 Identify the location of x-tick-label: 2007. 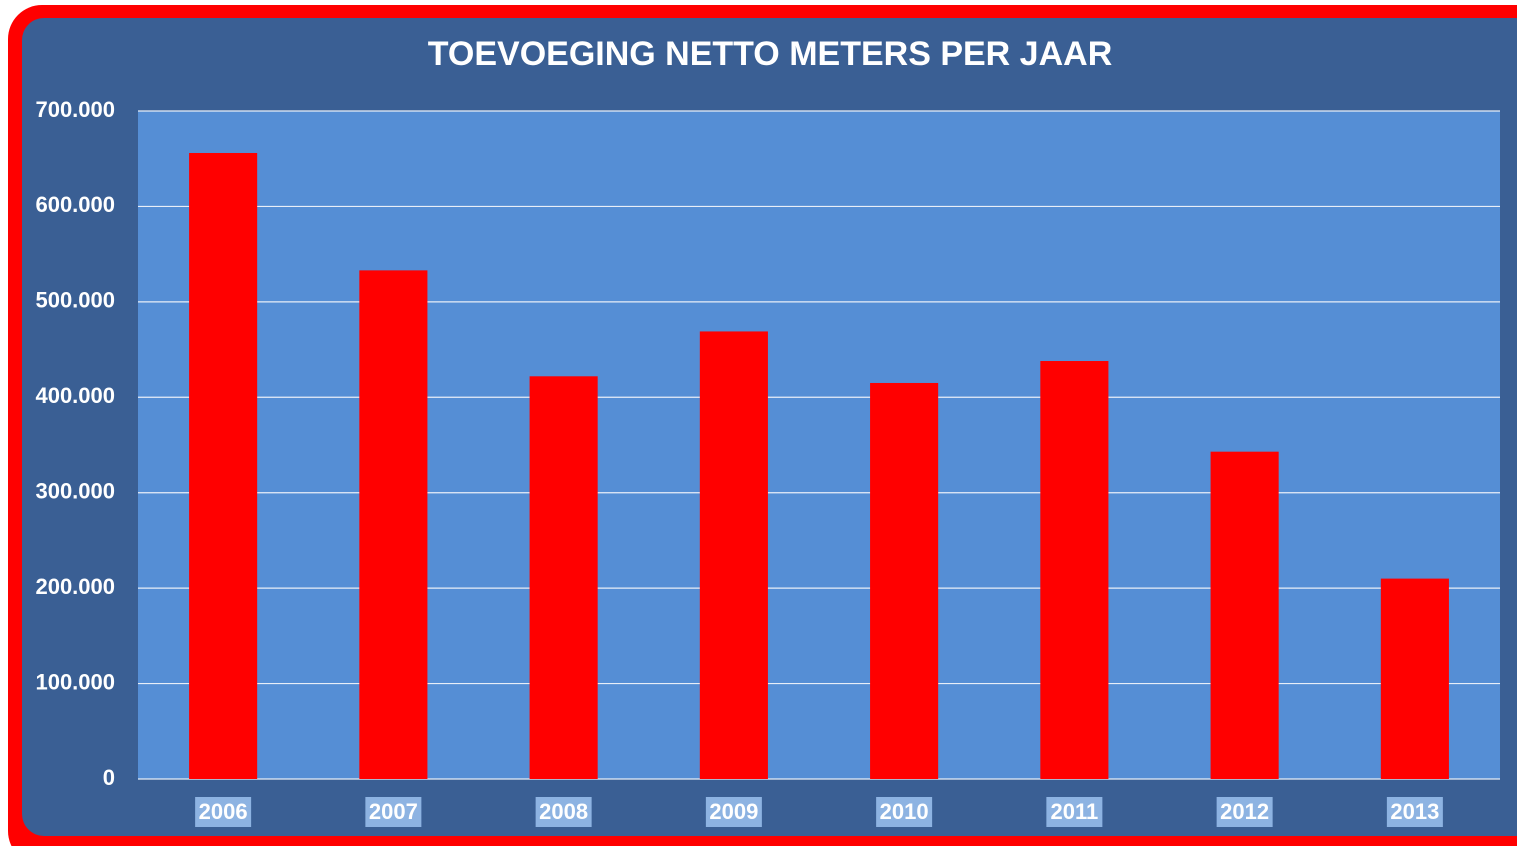
(393, 811).